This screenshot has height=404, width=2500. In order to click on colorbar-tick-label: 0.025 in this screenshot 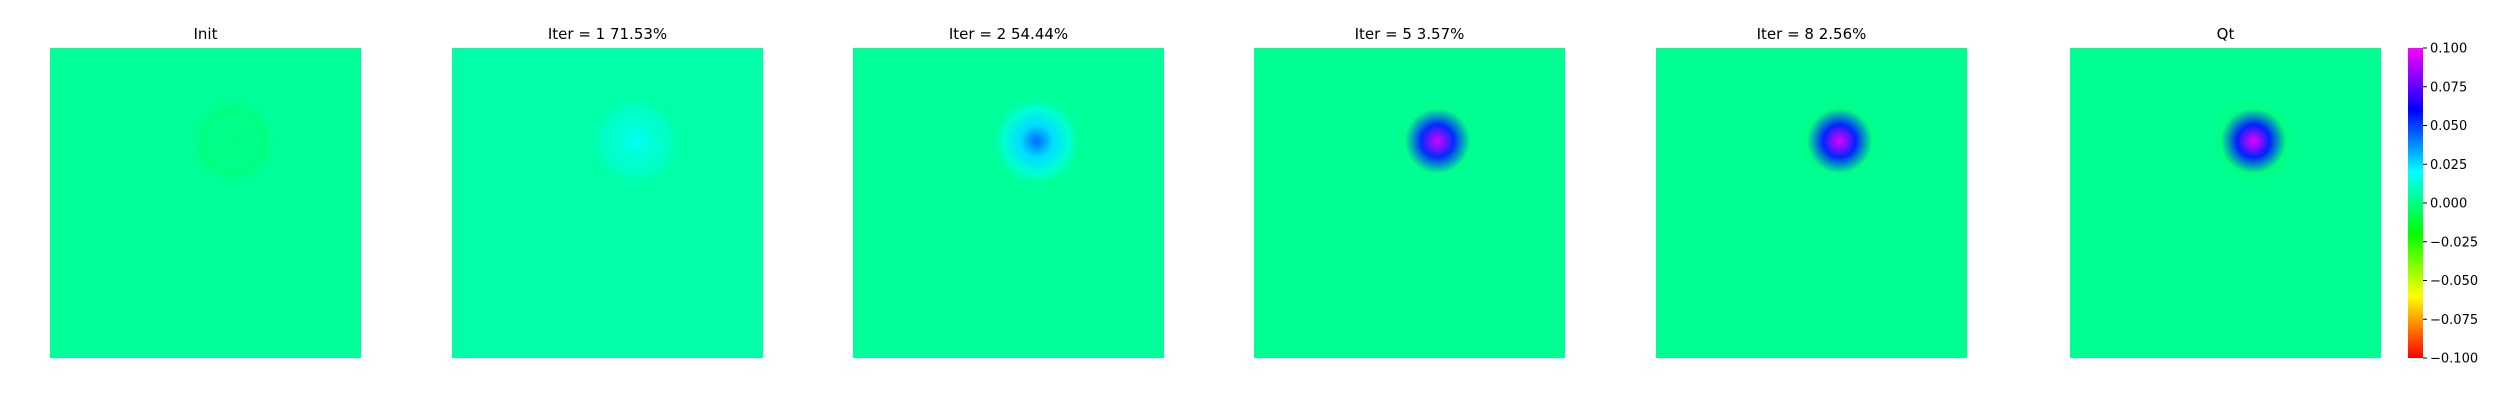, I will do `click(2448, 165)`.